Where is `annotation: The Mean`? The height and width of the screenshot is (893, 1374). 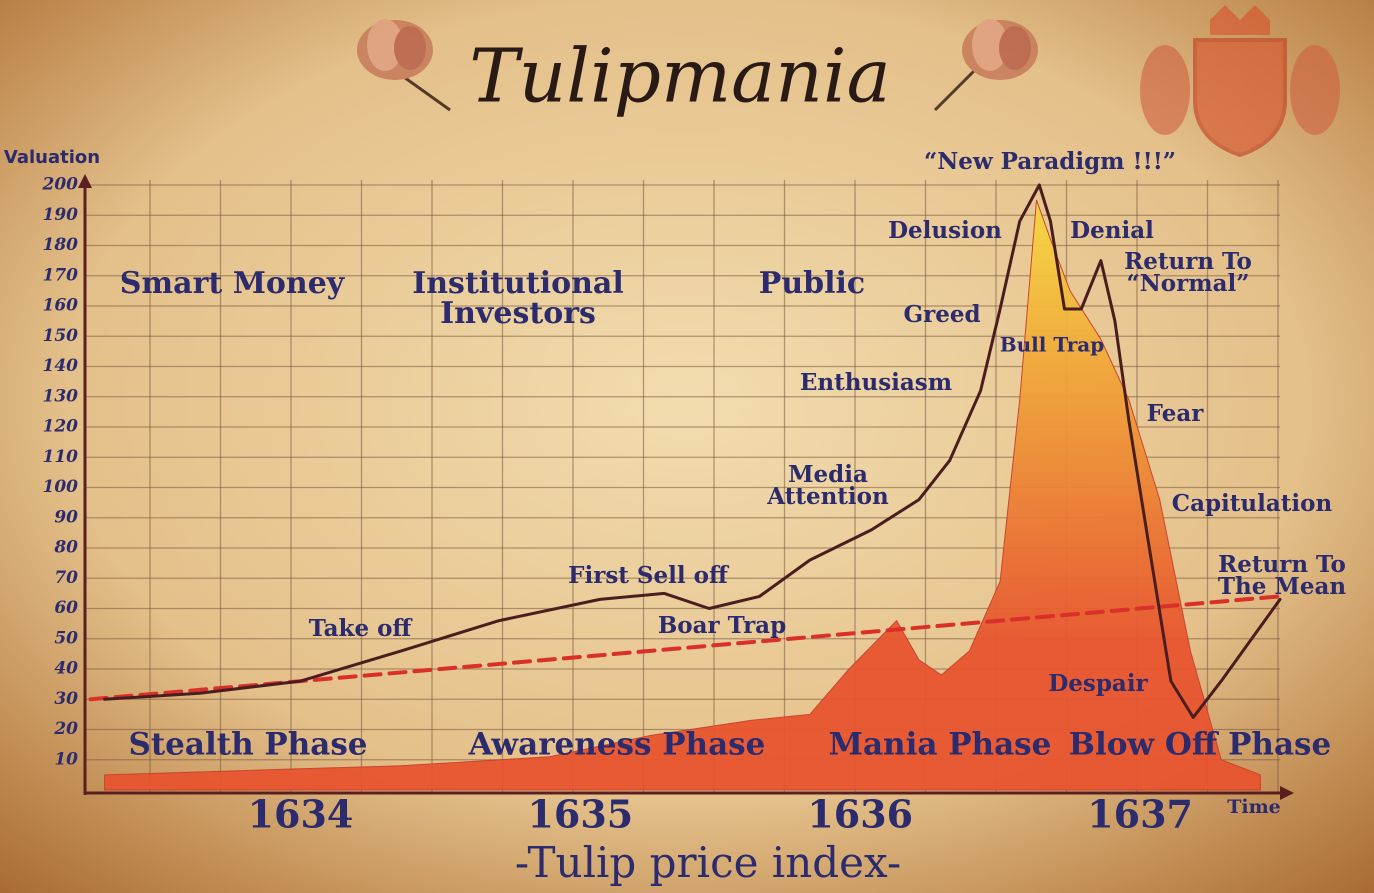
annotation: The Mean is located at coordinates (1282, 586).